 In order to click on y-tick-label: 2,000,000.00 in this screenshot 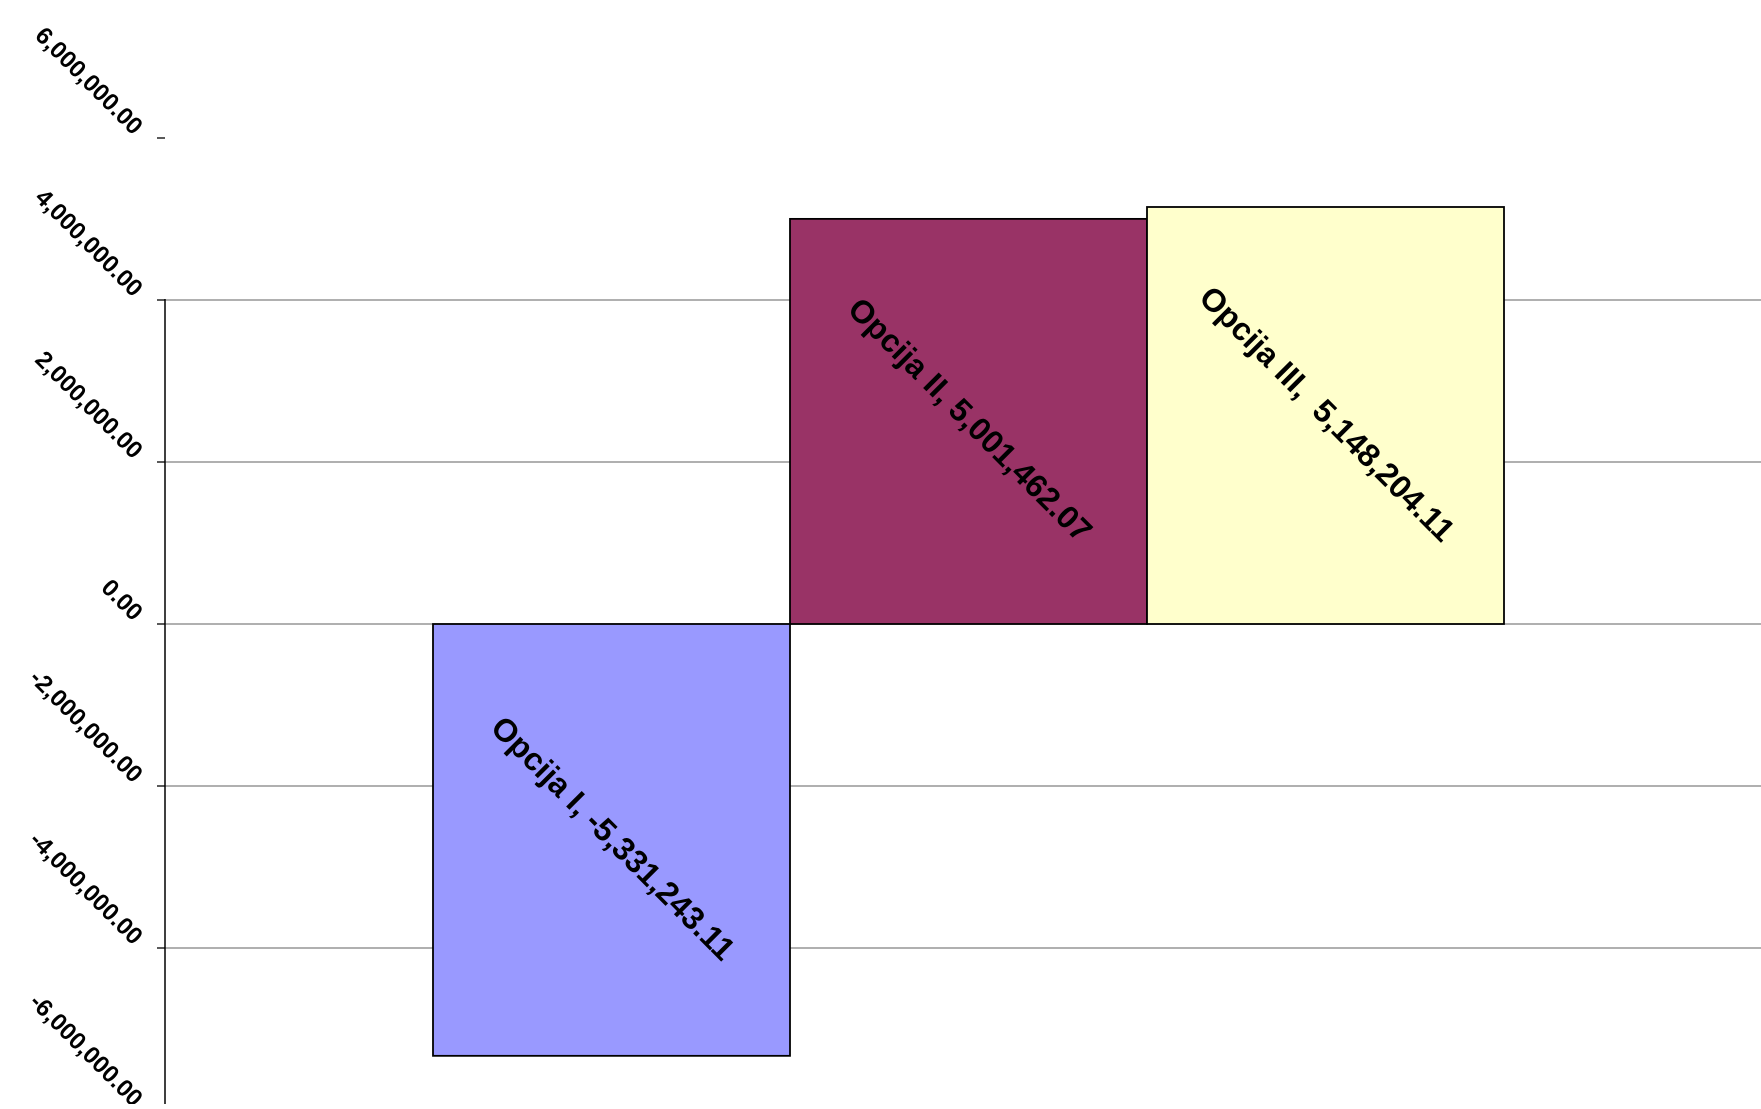, I will do `click(89, 405)`.